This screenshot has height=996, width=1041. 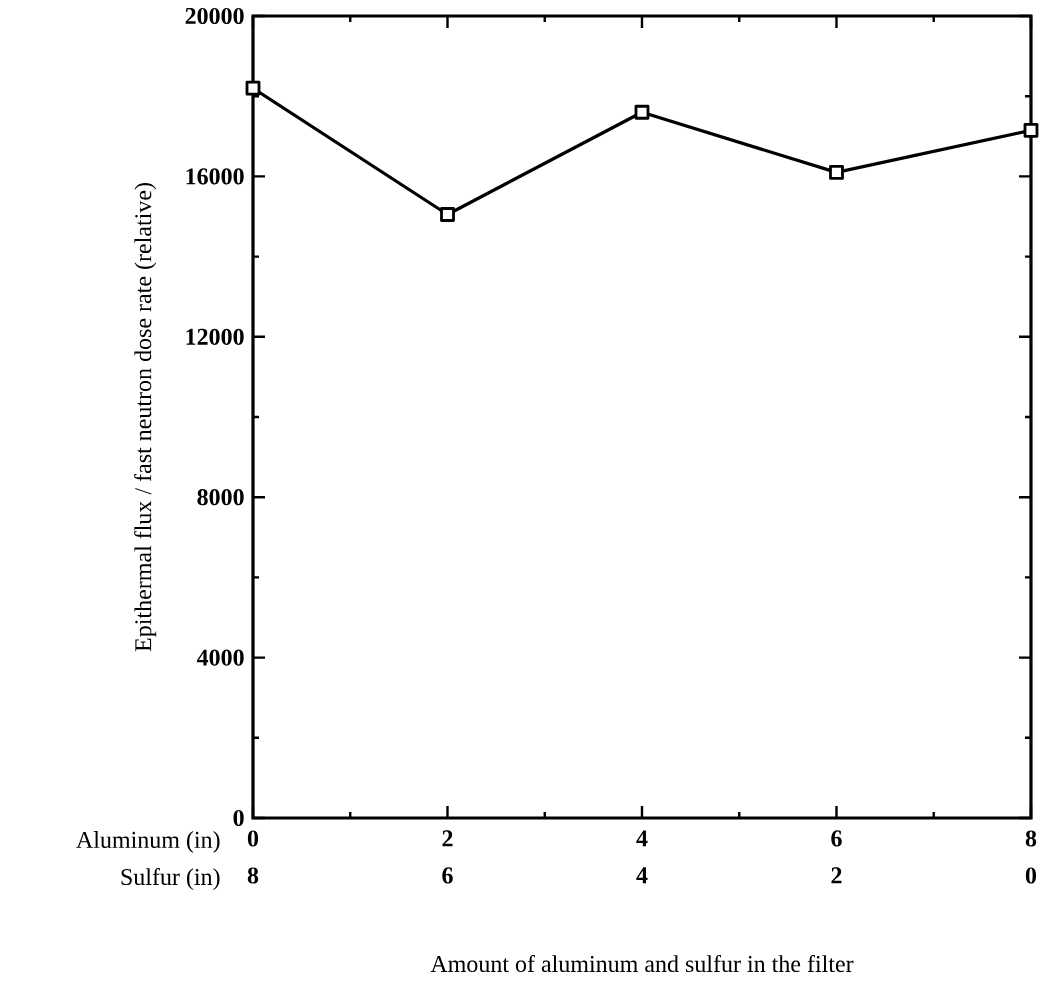 I want to click on x2-tick-label: 4, so click(x=642, y=875).